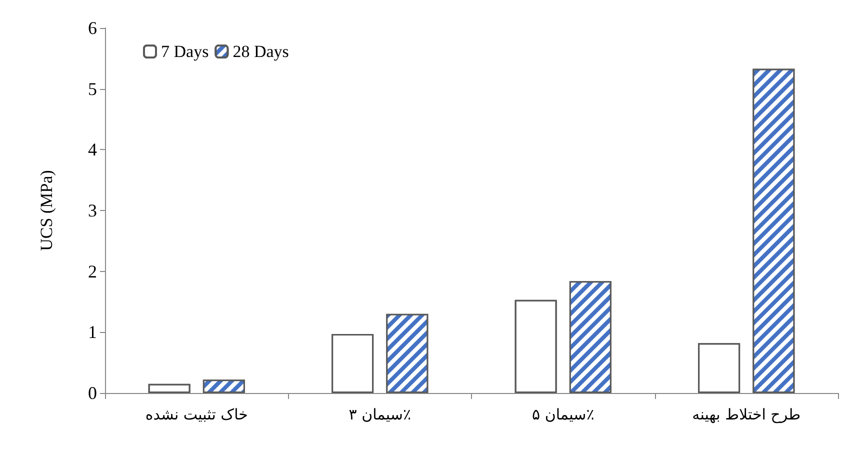 The width and height of the screenshot is (858, 453). Describe the element at coordinates (92, 210) in the screenshot. I see `y-tick-label: 3` at that location.